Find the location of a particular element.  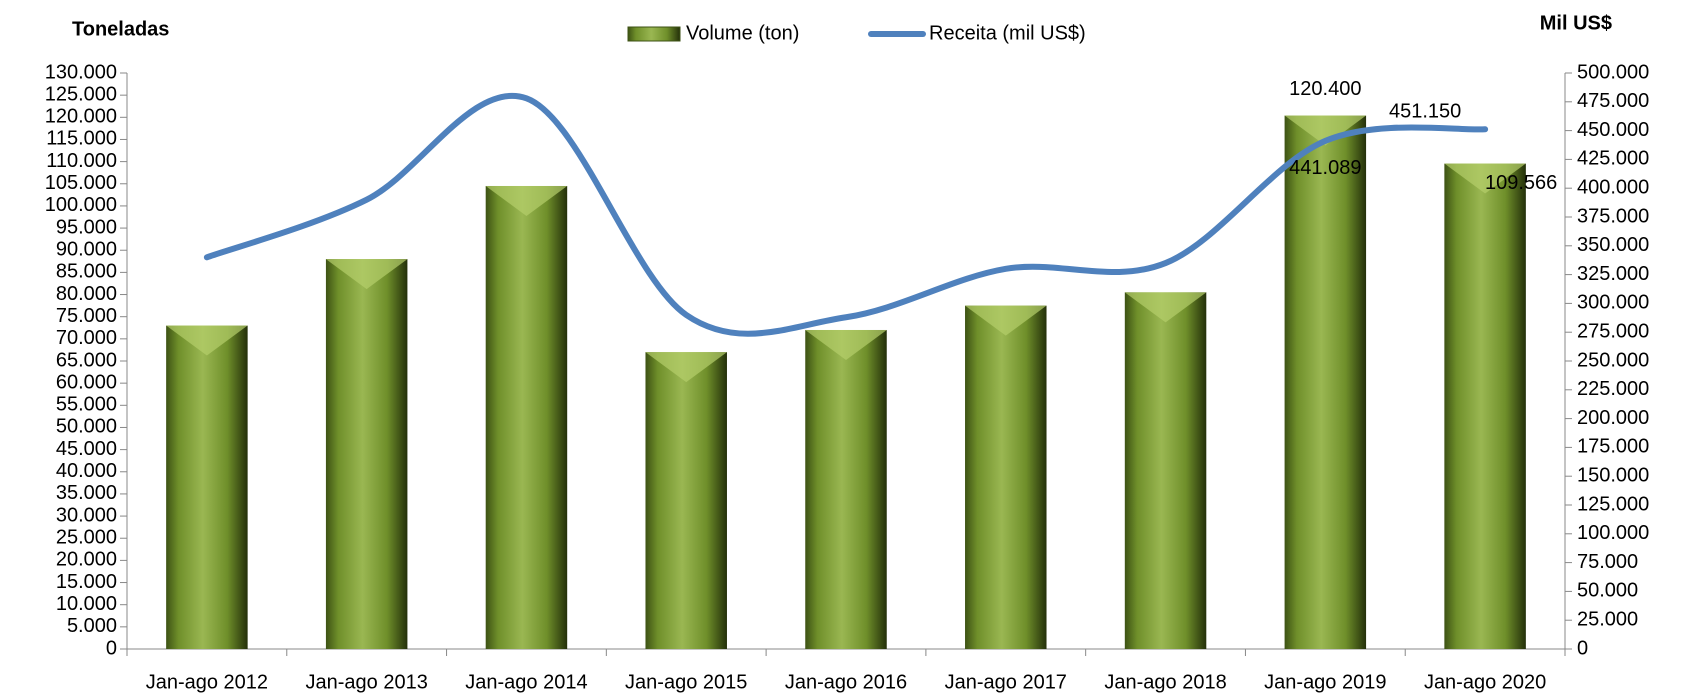

y-tick-label: 70.000 is located at coordinates (86, 338).